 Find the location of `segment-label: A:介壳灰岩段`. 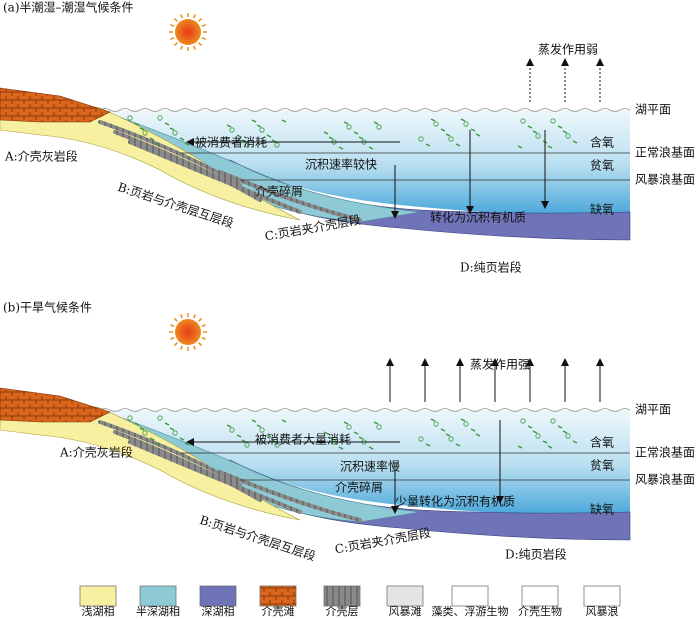

segment-label: A:介壳灰岩段 is located at coordinates (41, 156).